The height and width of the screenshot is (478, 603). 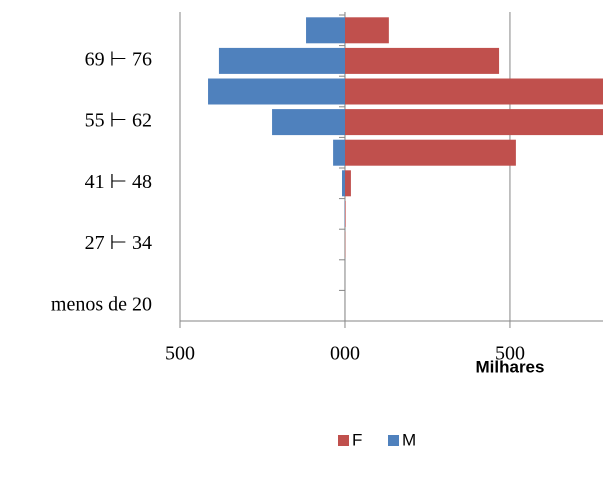 I want to click on legend-label: F, so click(x=357, y=439).